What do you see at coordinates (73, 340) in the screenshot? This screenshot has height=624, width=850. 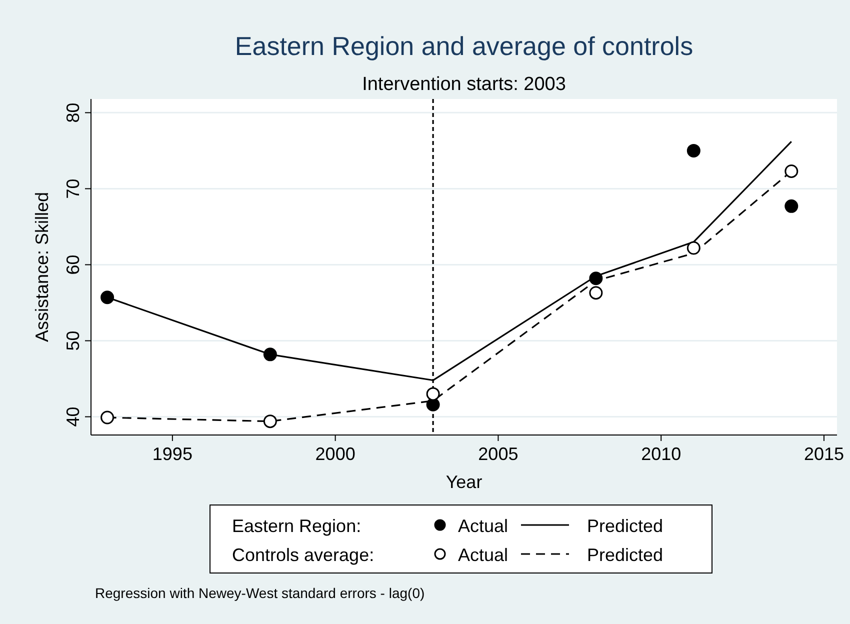 I see `y-tick-label: 50` at bounding box center [73, 340].